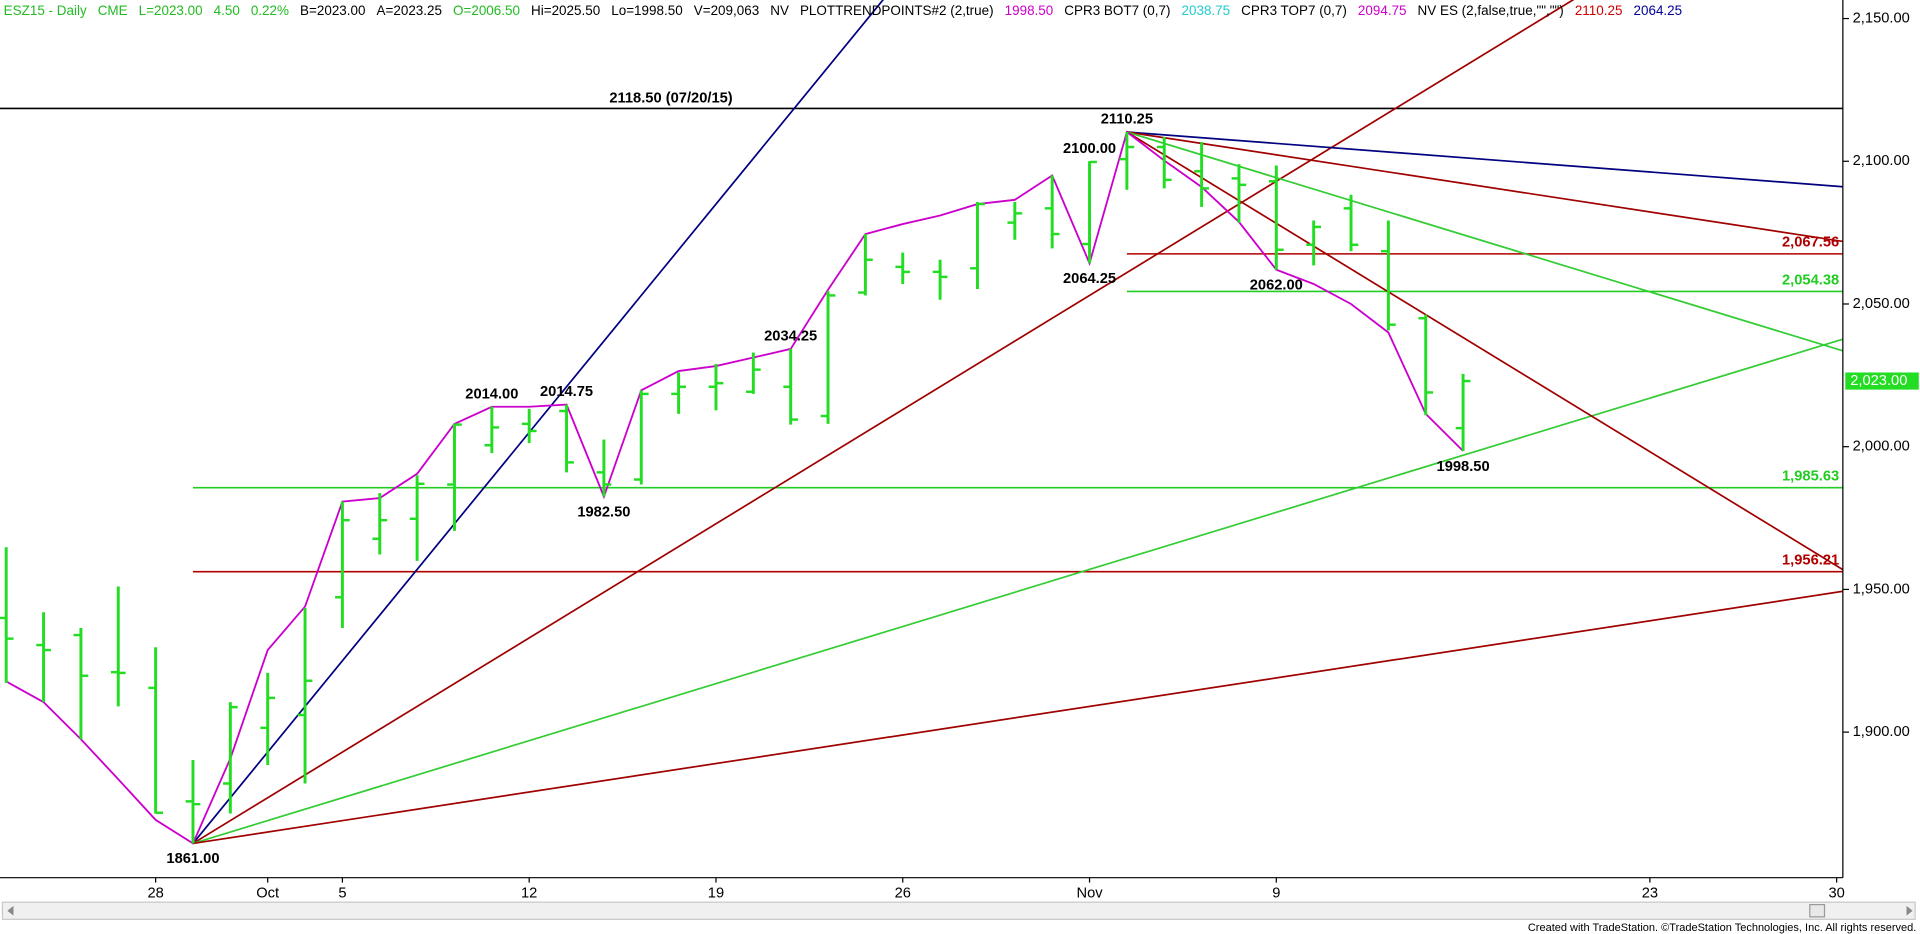 Image resolution: width=1920 pixels, height=934 pixels. What do you see at coordinates (1463, 467) in the screenshot?
I see `pivot-label: 1998.50` at bounding box center [1463, 467].